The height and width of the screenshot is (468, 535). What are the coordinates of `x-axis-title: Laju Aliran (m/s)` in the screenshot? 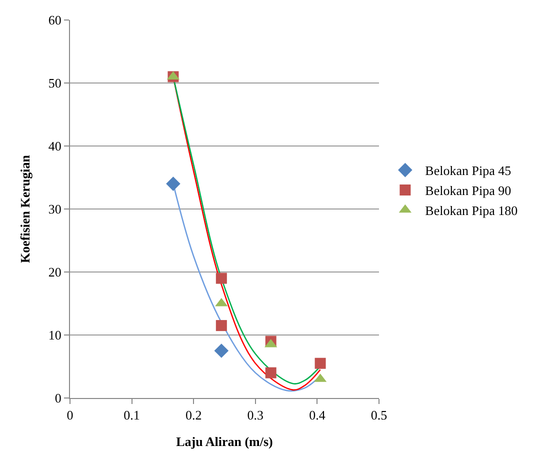 It's located at (224, 442).